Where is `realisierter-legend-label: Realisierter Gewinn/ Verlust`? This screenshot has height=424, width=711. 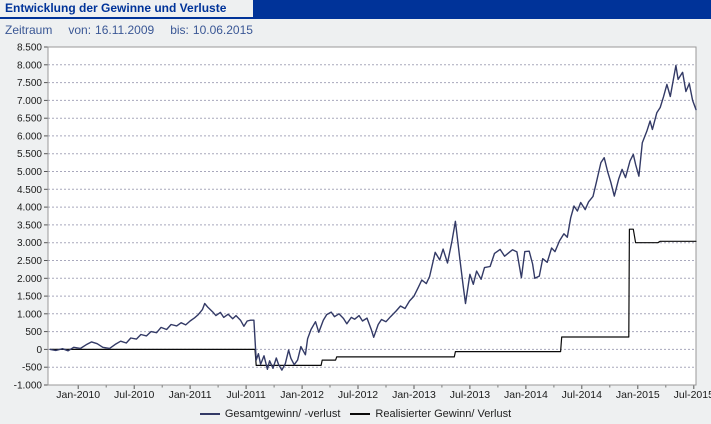 realisierter-legend-label: Realisierter Gewinn/ Verlust is located at coordinates (443, 414).